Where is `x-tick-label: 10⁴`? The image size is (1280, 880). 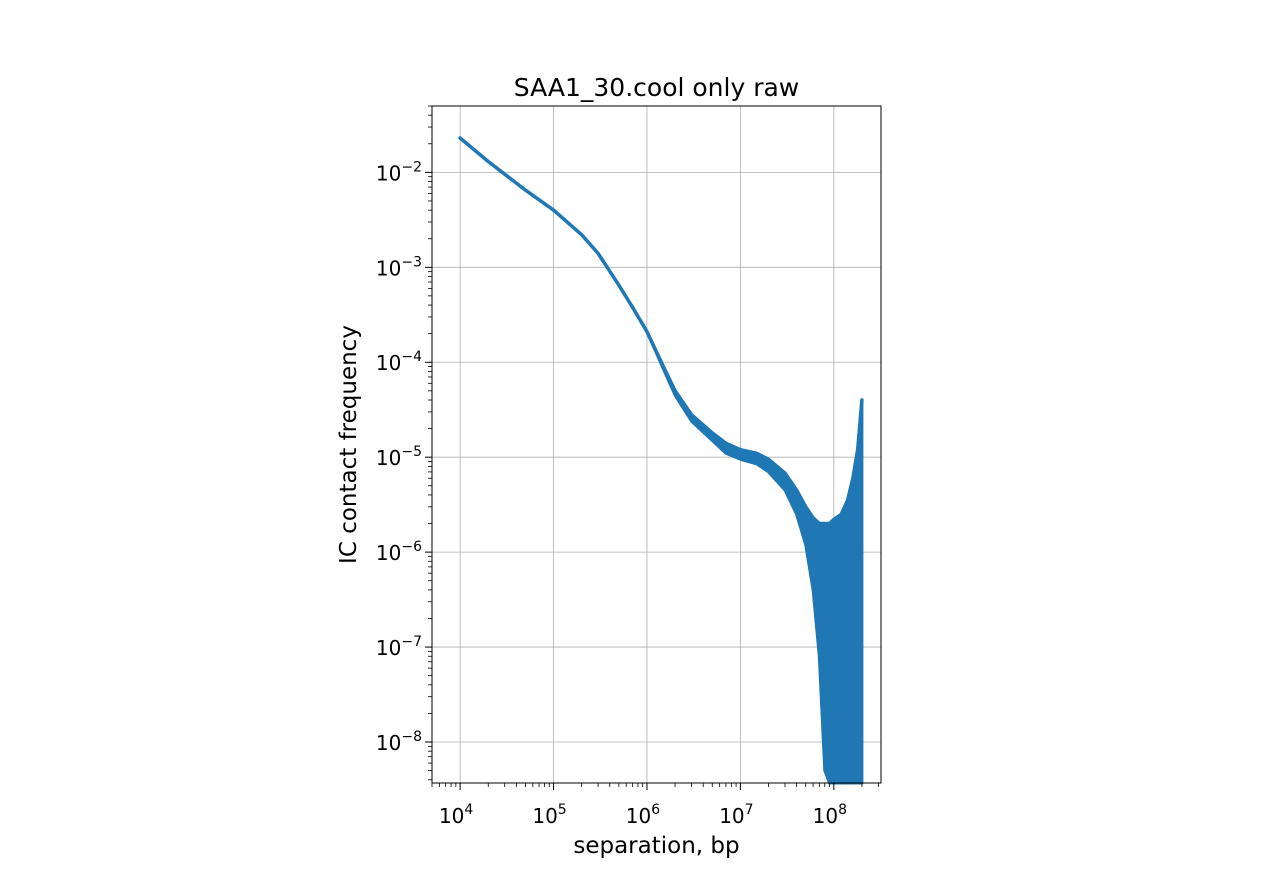
x-tick-label: 10⁴ is located at coordinates (456, 815).